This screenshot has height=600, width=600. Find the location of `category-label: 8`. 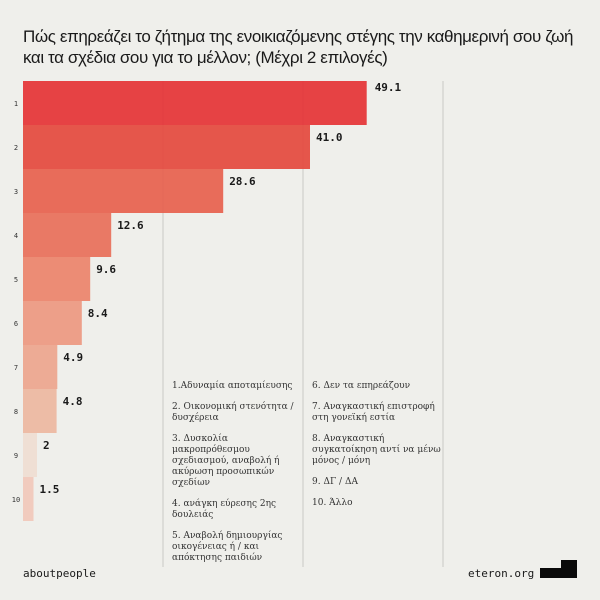

category-label: 8 is located at coordinates (16, 412).